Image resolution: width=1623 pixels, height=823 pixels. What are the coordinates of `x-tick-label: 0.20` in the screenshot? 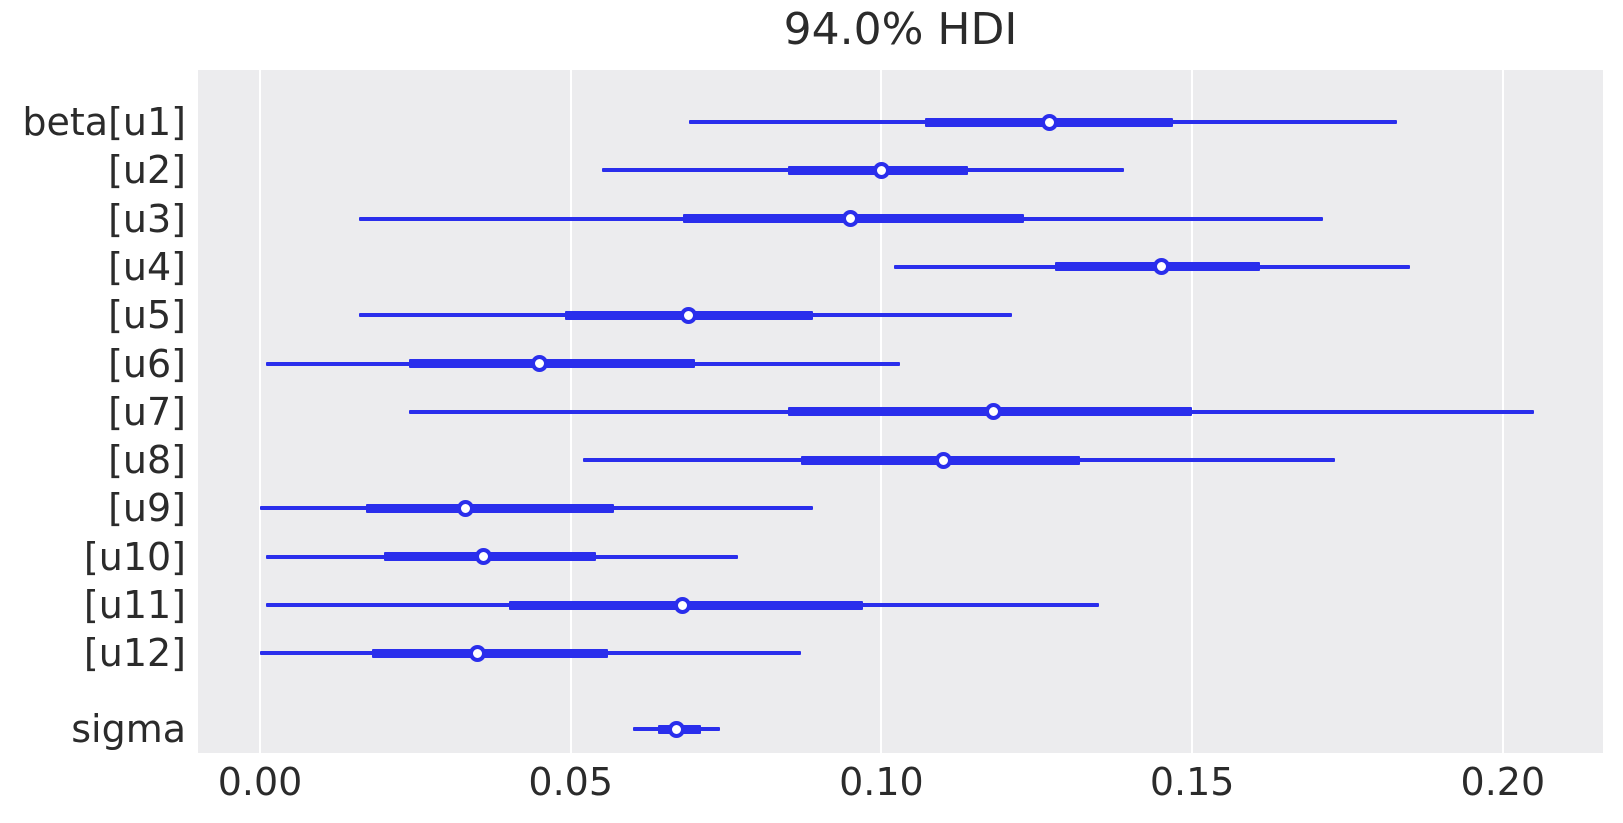 It's located at (1503, 782).